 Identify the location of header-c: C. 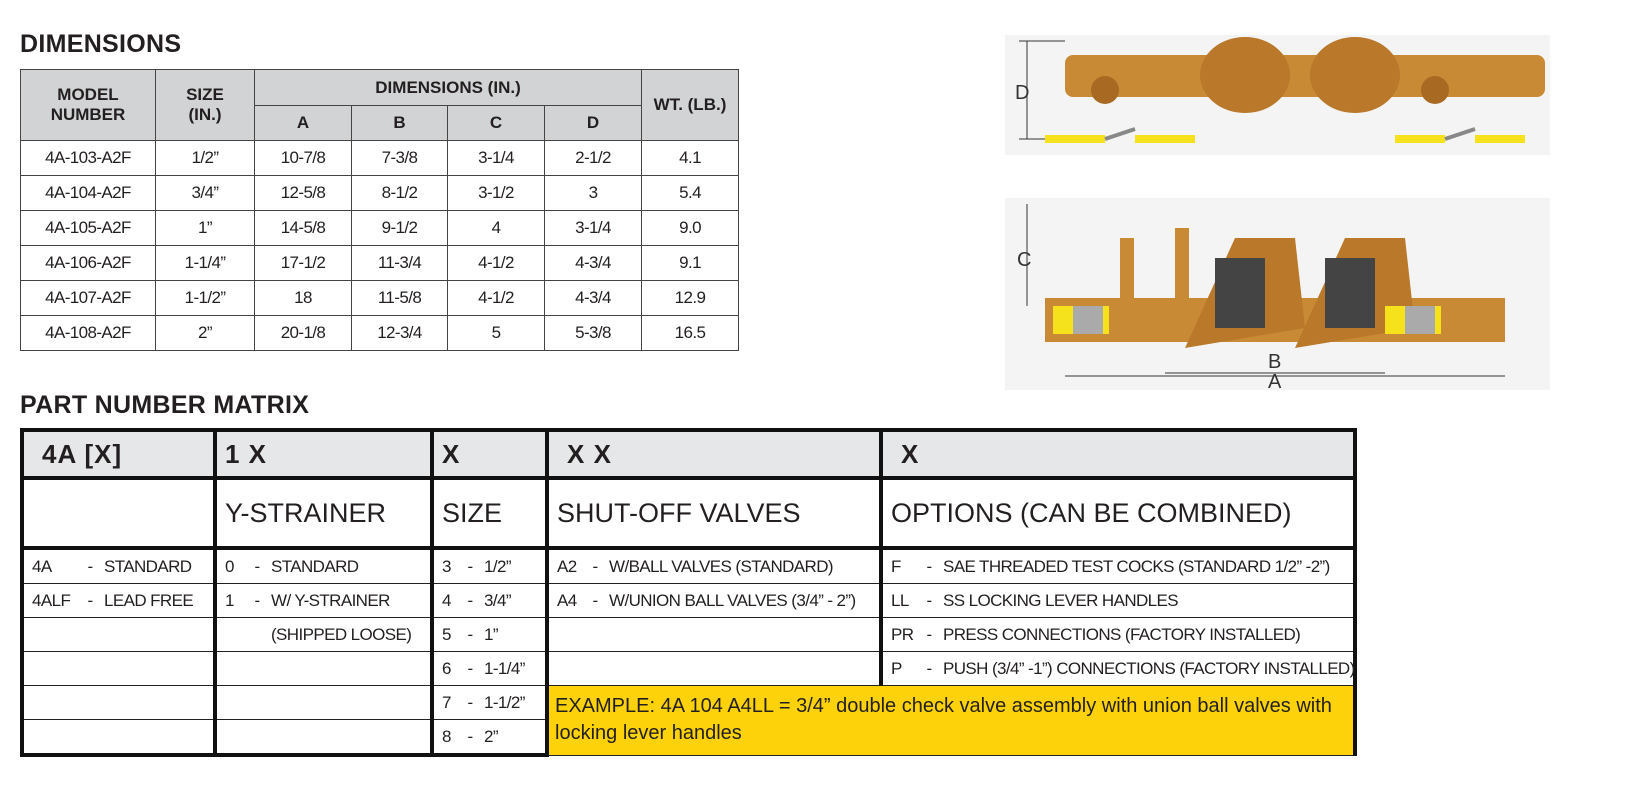
(496, 123).